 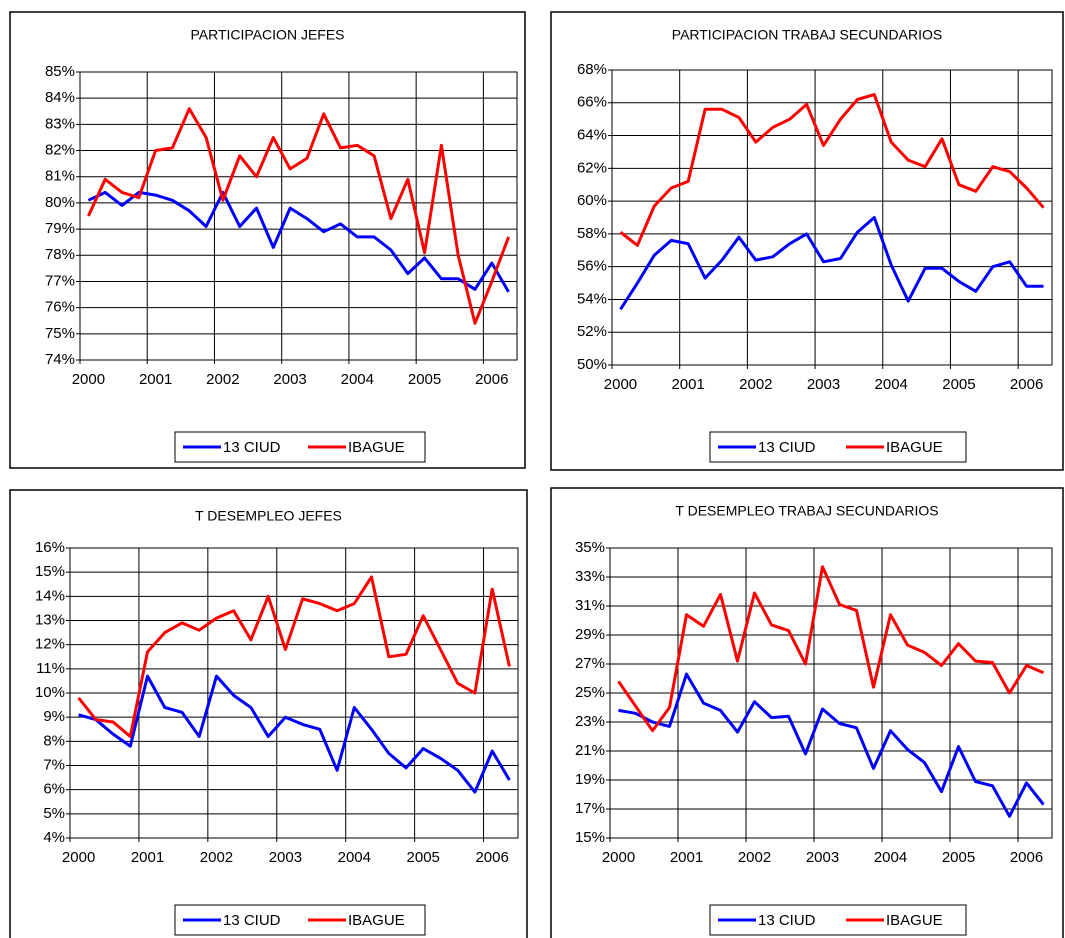 What do you see at coordinates (806, 511) in the screenshot?
I see `chart-title: T DESEMPLEO TRABAJ SECUNDARIOS` at bounding box center [806, 511].